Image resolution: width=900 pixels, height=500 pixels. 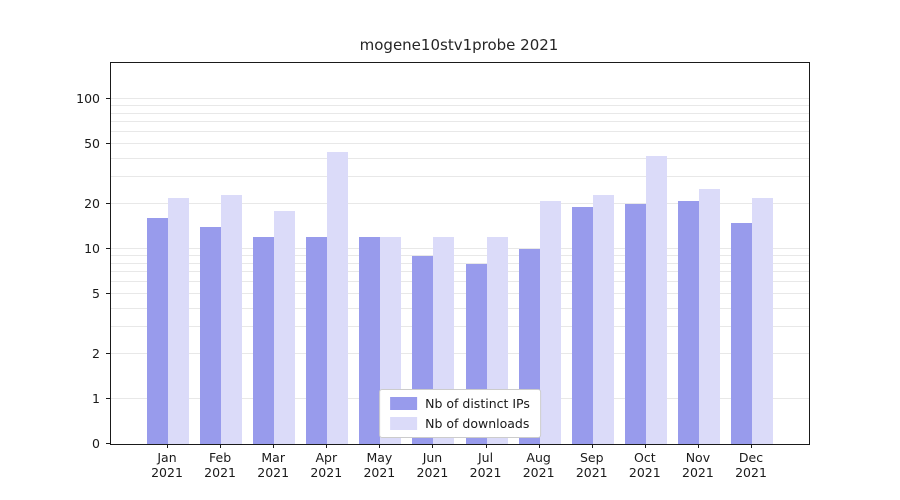 I want to click on x-tick-label-dec: Dec 2021, so click(x=751, y=465).